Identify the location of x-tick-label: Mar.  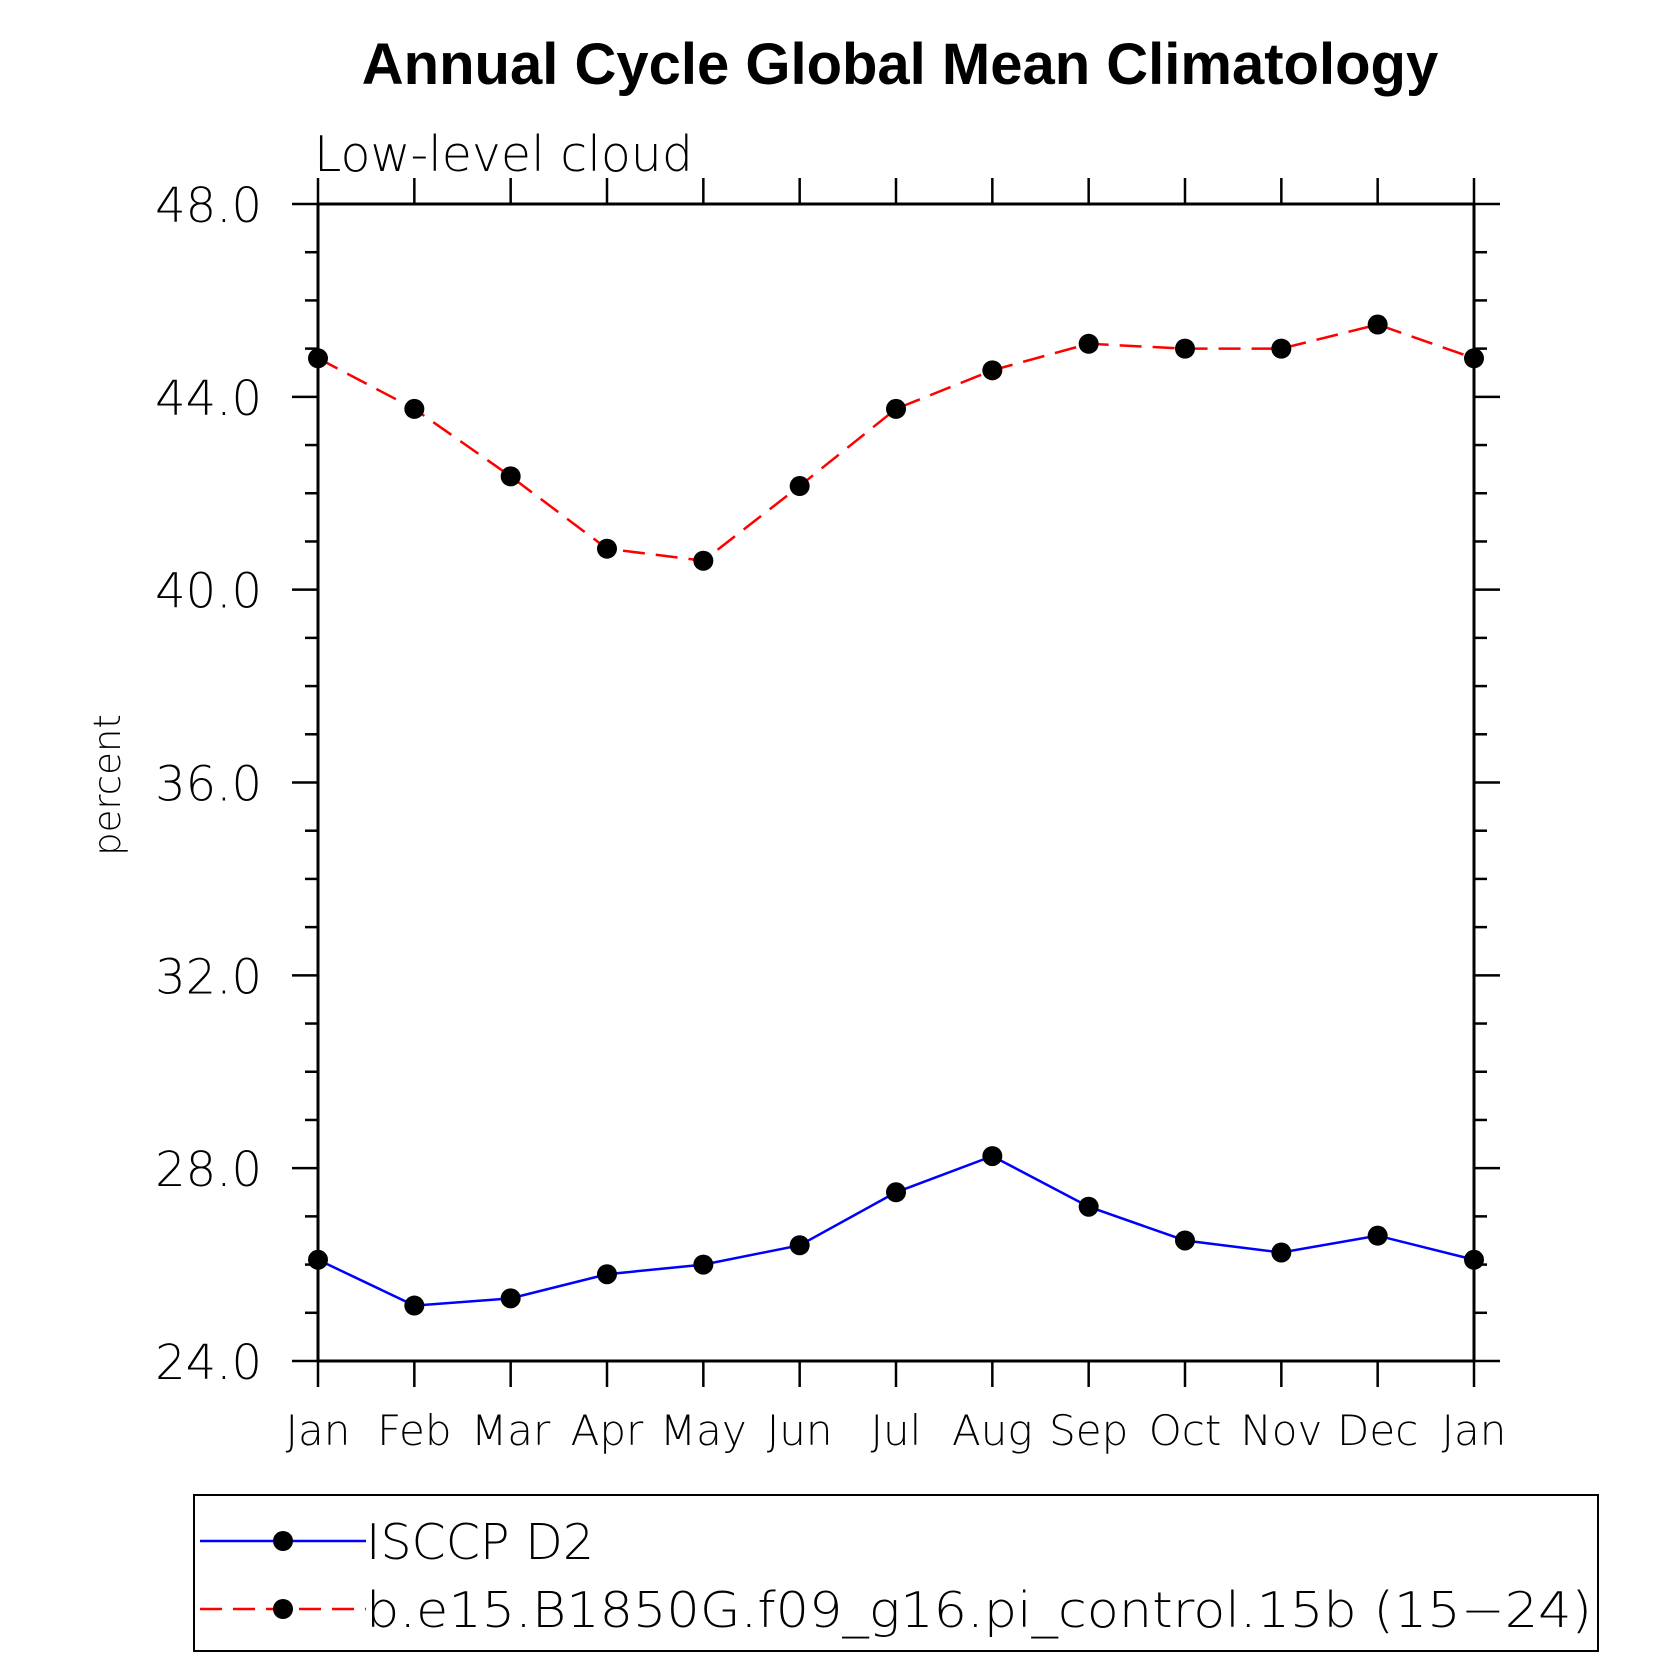
(511, 1430).